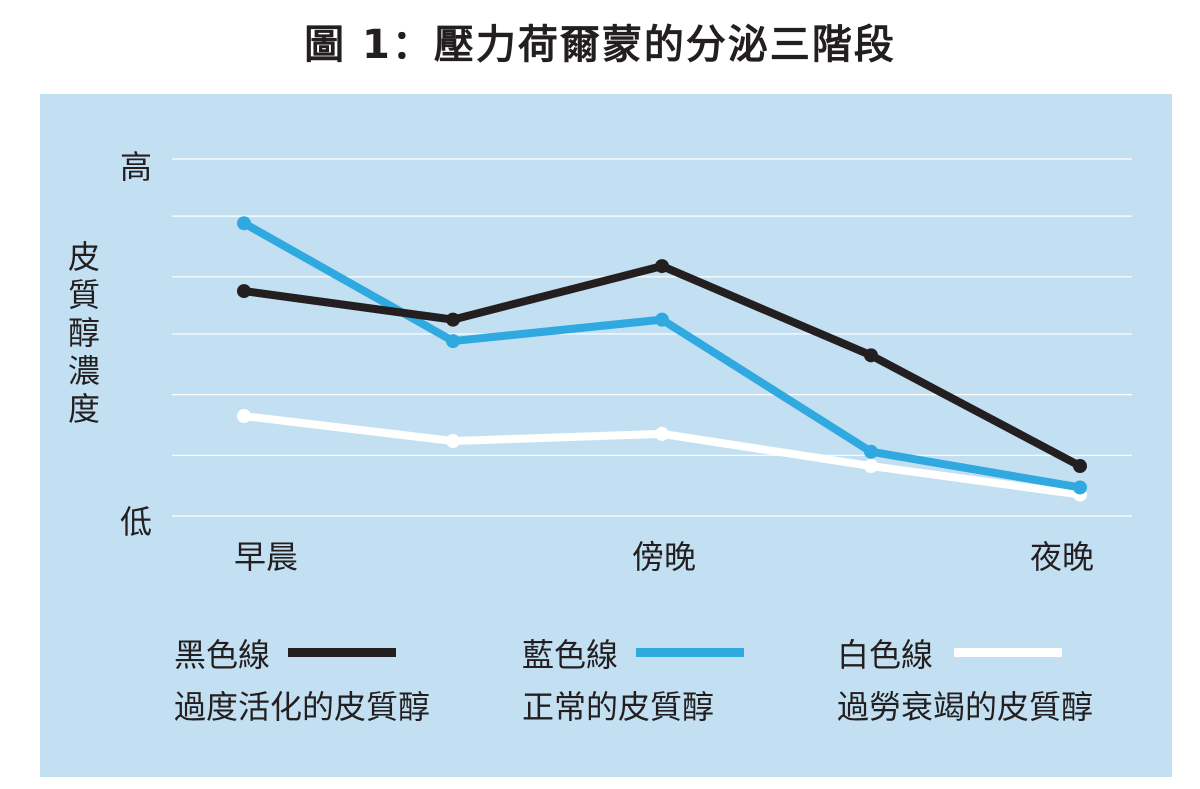 Image resolution: width=1200 pixels, height=789 pixels. Describe the element at coordinates (222, 655) in the screenshot. I see `legend-label-black: 黑色線` at that location.